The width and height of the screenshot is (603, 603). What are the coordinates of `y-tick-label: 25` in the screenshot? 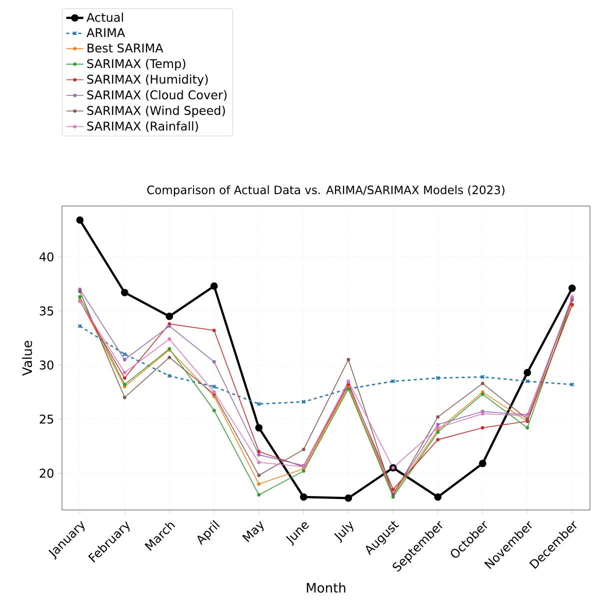 It's located at (47, 419).